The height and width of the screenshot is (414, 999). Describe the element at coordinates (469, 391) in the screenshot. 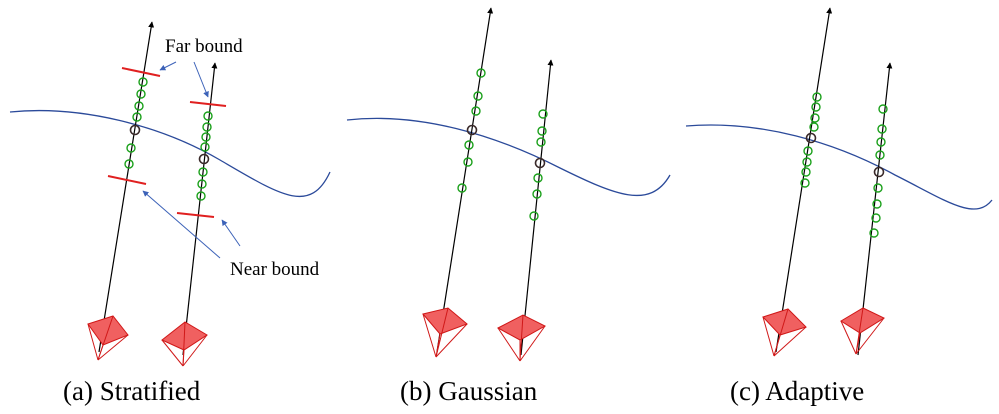

I see `panel-caption: (b) Gaussian` at that location.